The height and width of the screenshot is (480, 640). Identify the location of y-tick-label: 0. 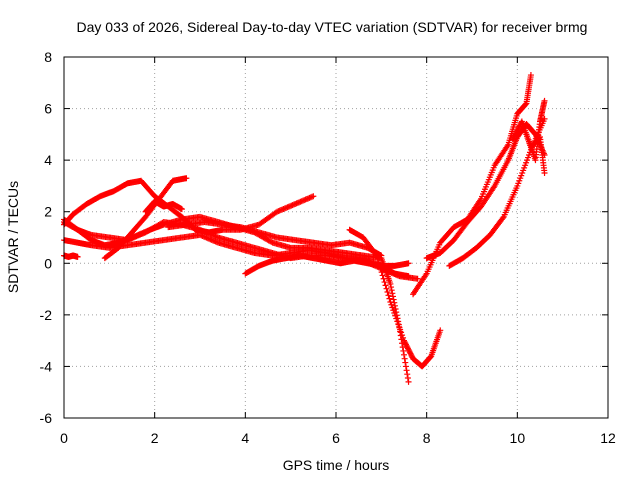
(48, 263).